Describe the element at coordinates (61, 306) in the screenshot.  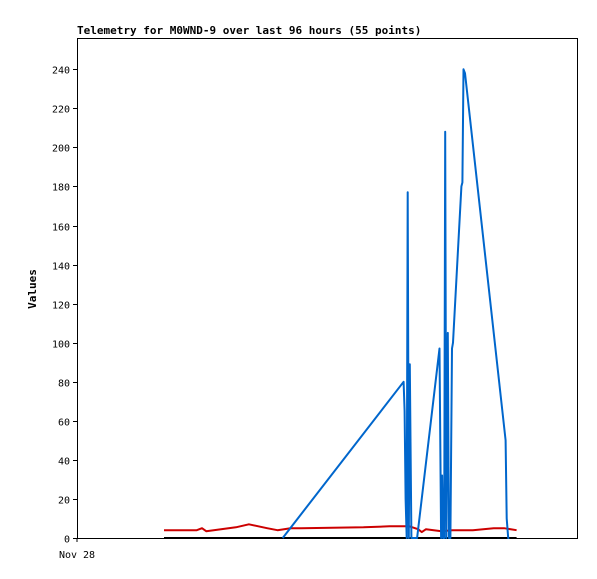
I see `y-tick-label: 120` at that location.